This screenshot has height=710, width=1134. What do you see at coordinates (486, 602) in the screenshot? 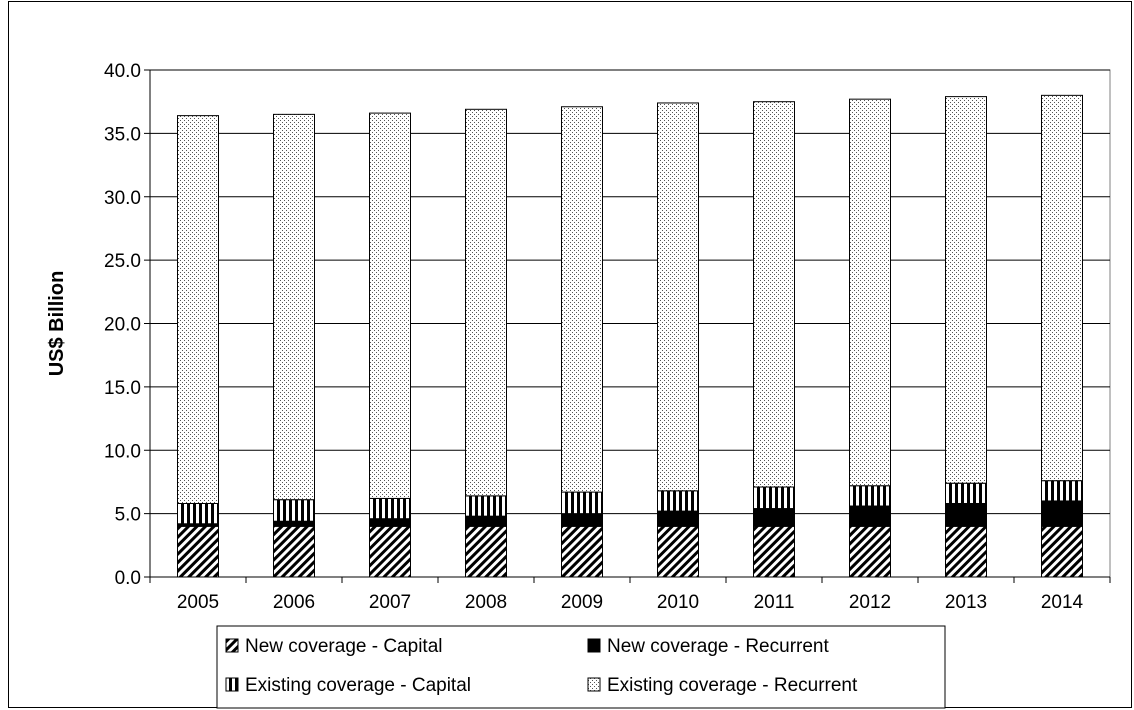
I see `x-tick-label: 2008` at bounding box center [486, 602].